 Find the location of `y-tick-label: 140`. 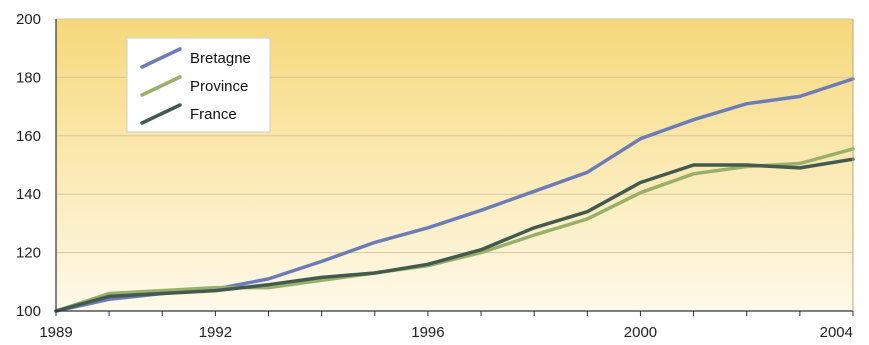

y-tick-label: 140 is located at coordinates (28, 194).